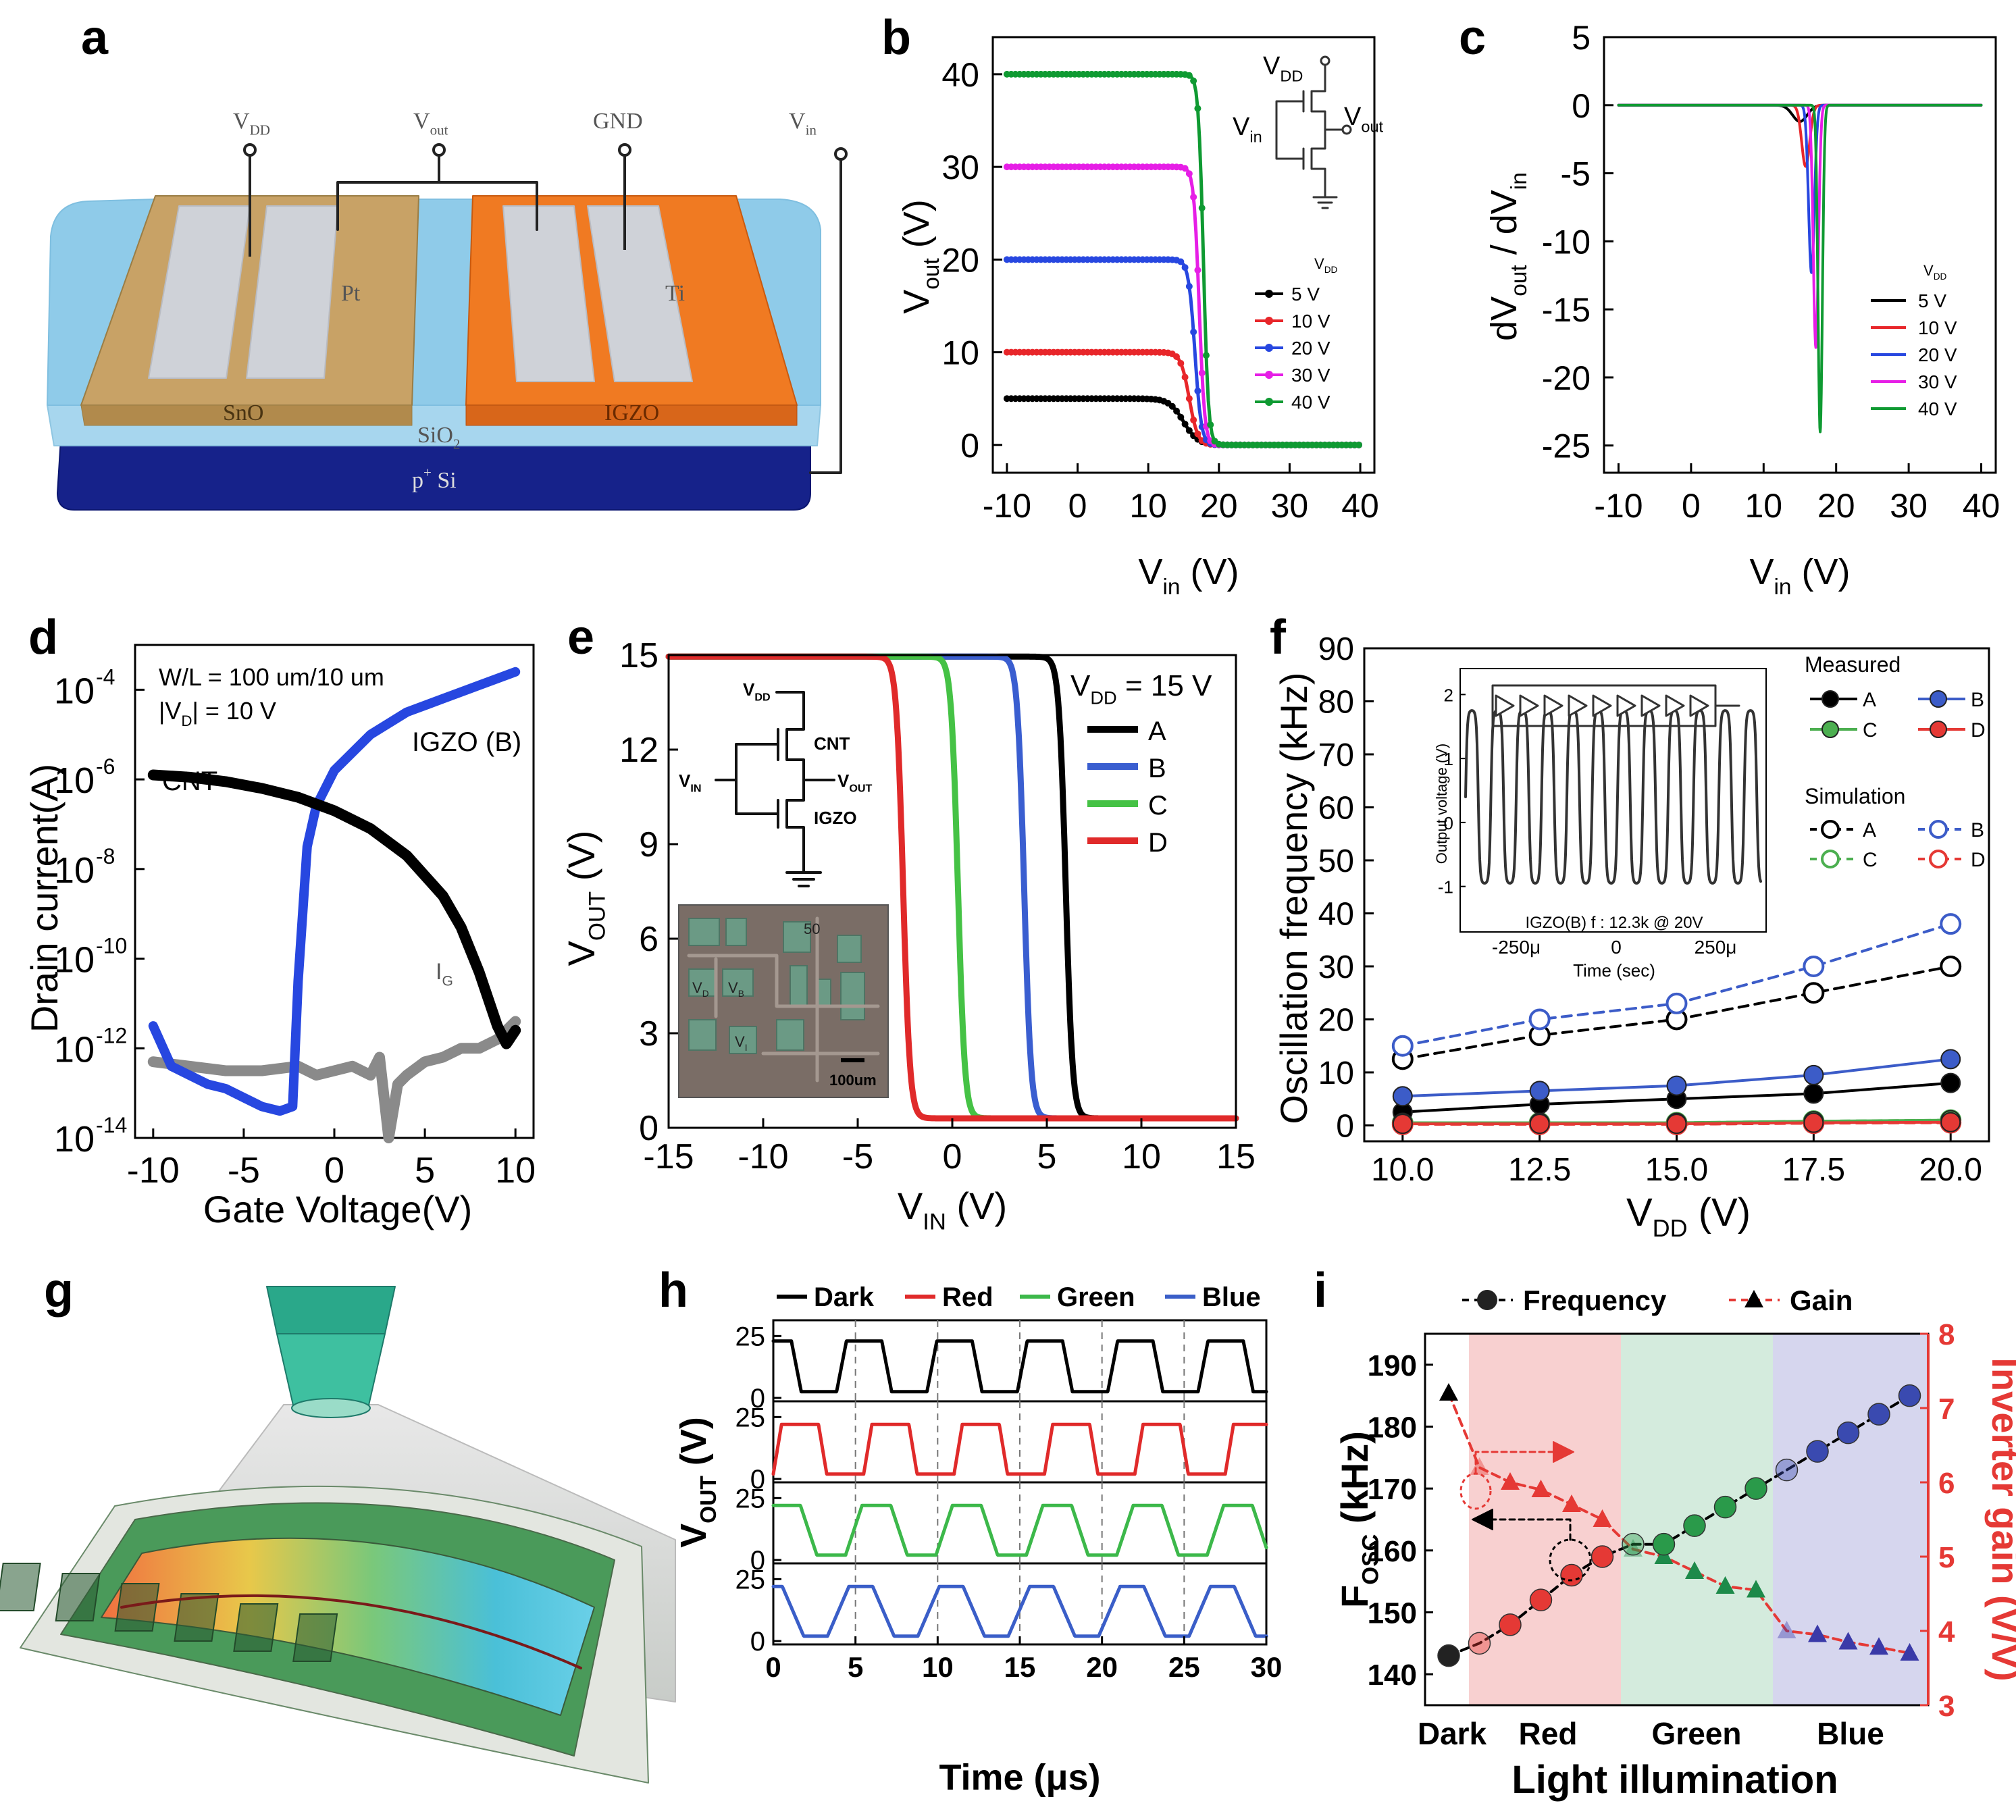 This screenshot has width=2016, height=1820. I want to click on inset-vin: Vin, so click(1247, 129).